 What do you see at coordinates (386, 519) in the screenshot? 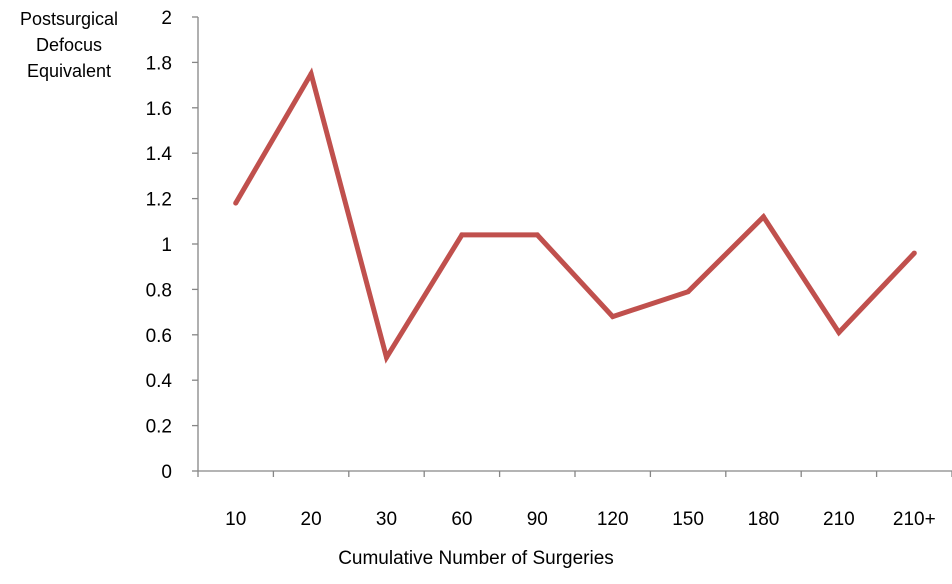
I see `x-tick-label: 30` at bounding box center [386, 519].